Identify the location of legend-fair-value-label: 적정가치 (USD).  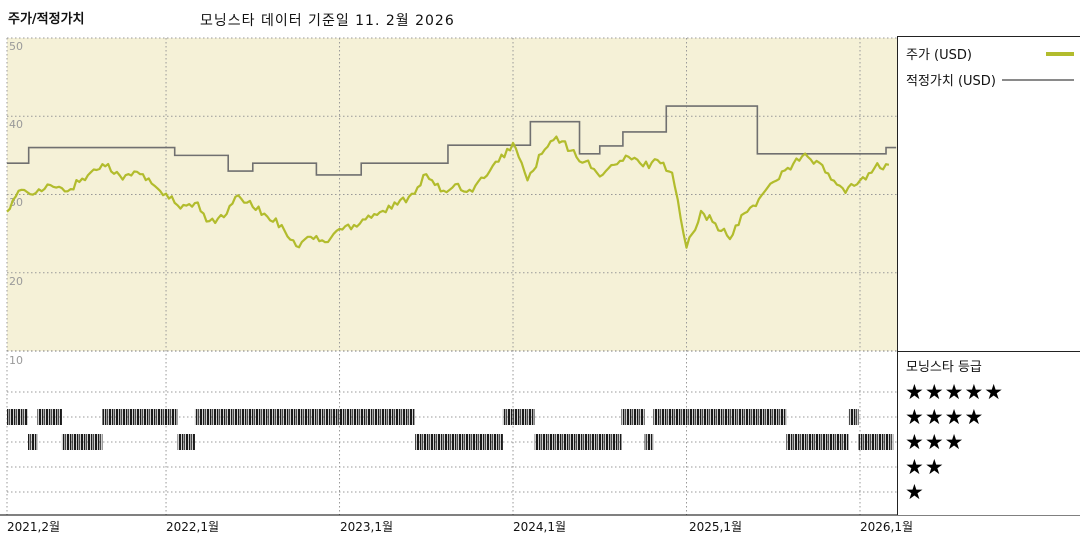
(951, 81).